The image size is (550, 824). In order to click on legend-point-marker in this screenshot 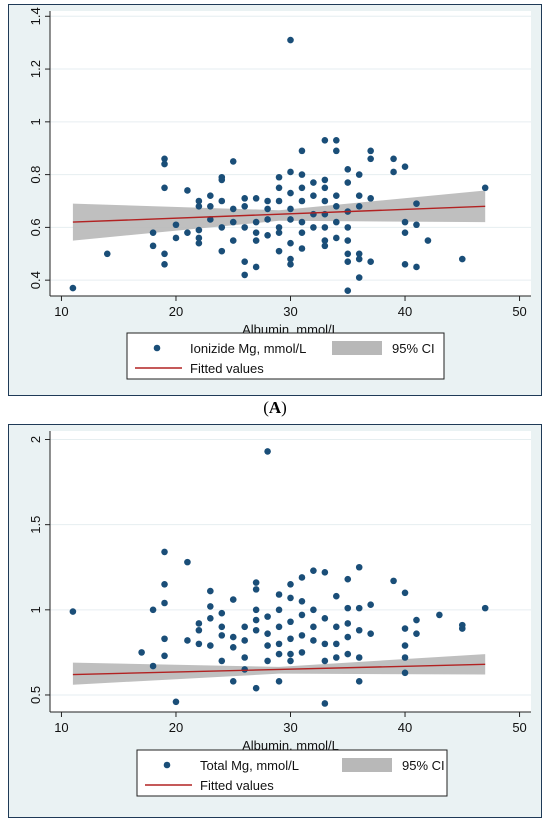, I will do `click(167, 765)`.